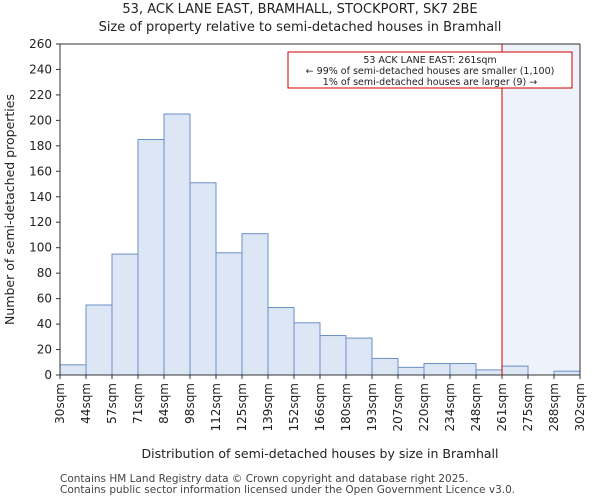 The width and height of the screenshot is (600, 500). I want to click on x-tick-label: 180sqm, so click(346, 407).